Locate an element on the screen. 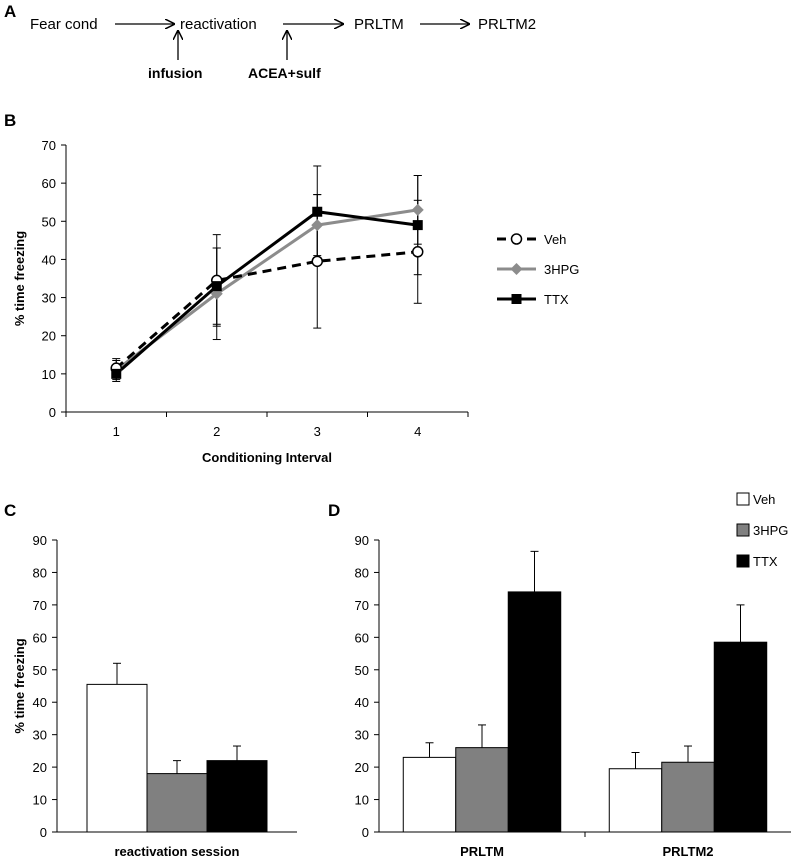  legend-swatch-veh is located at coordinates (743, 499).